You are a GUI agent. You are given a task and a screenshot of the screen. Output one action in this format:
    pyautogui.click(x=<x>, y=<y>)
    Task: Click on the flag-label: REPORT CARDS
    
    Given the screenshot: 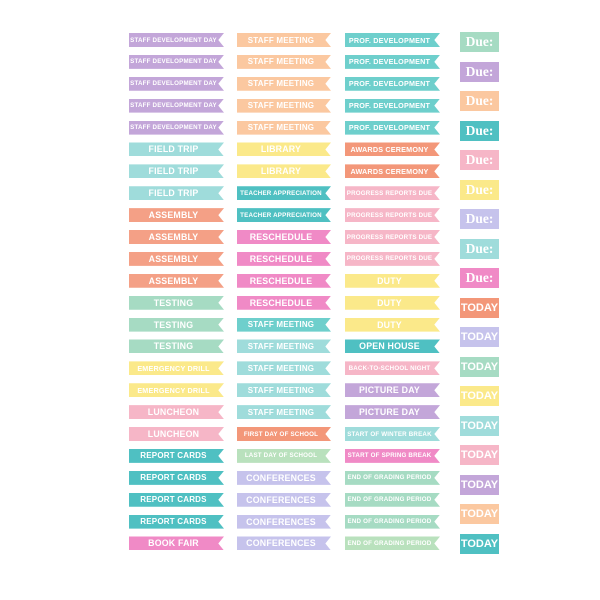 What is the action you would take?
    pyautogui.click(x=173, y=500)
    